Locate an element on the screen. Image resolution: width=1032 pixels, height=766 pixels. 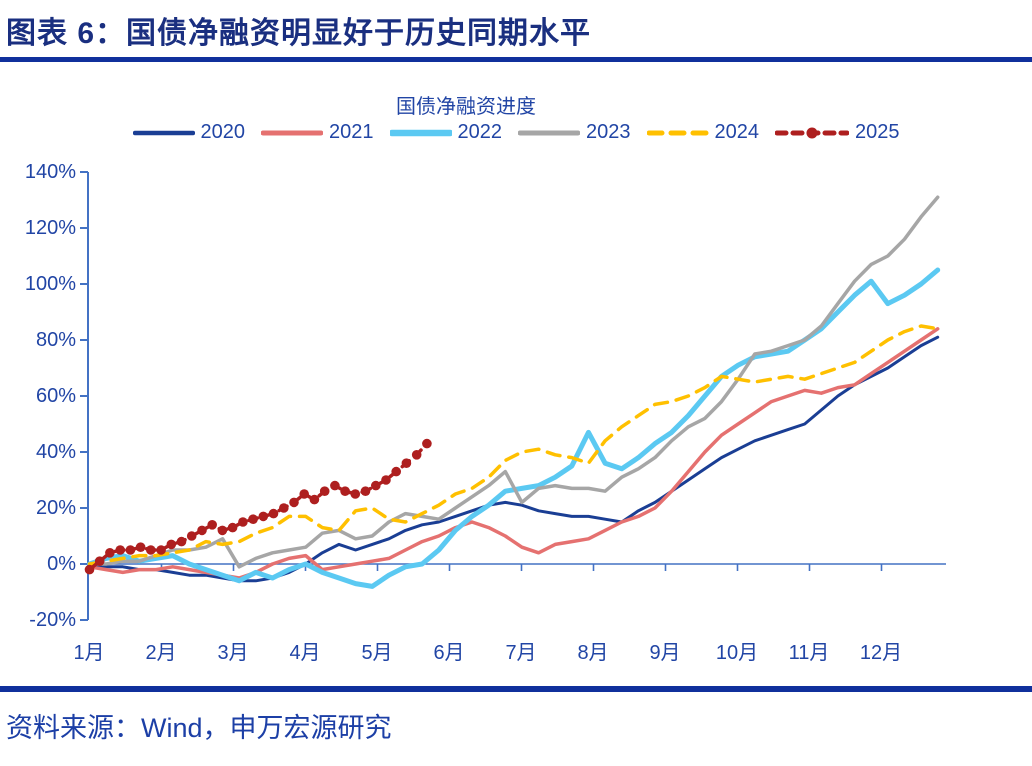
series-2025 is located at coordinates (258, 506).